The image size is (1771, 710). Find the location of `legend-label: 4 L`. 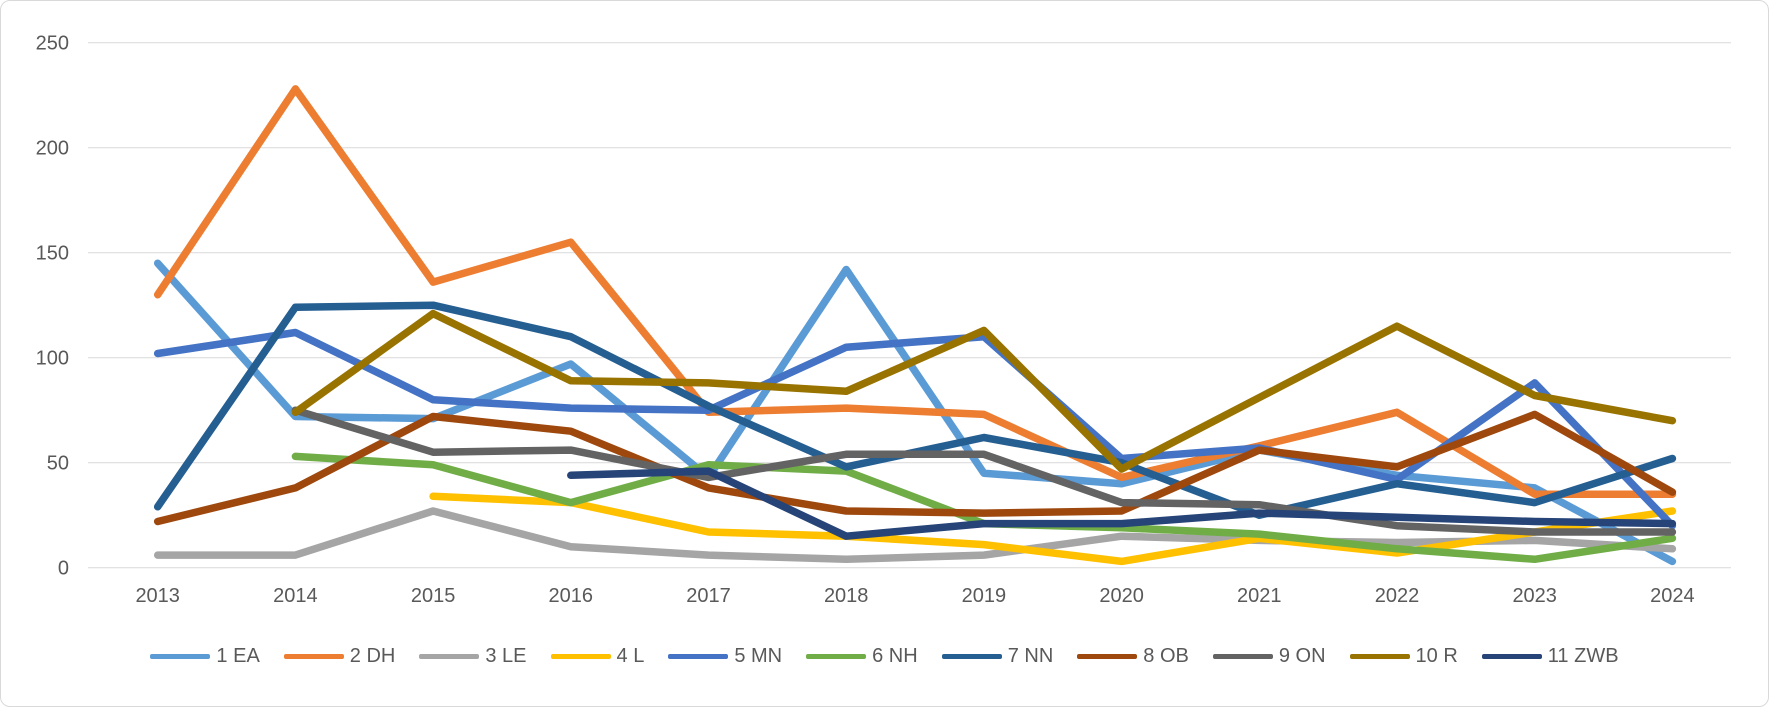

legend-label: 4 L is located at coordinates (630, 656).